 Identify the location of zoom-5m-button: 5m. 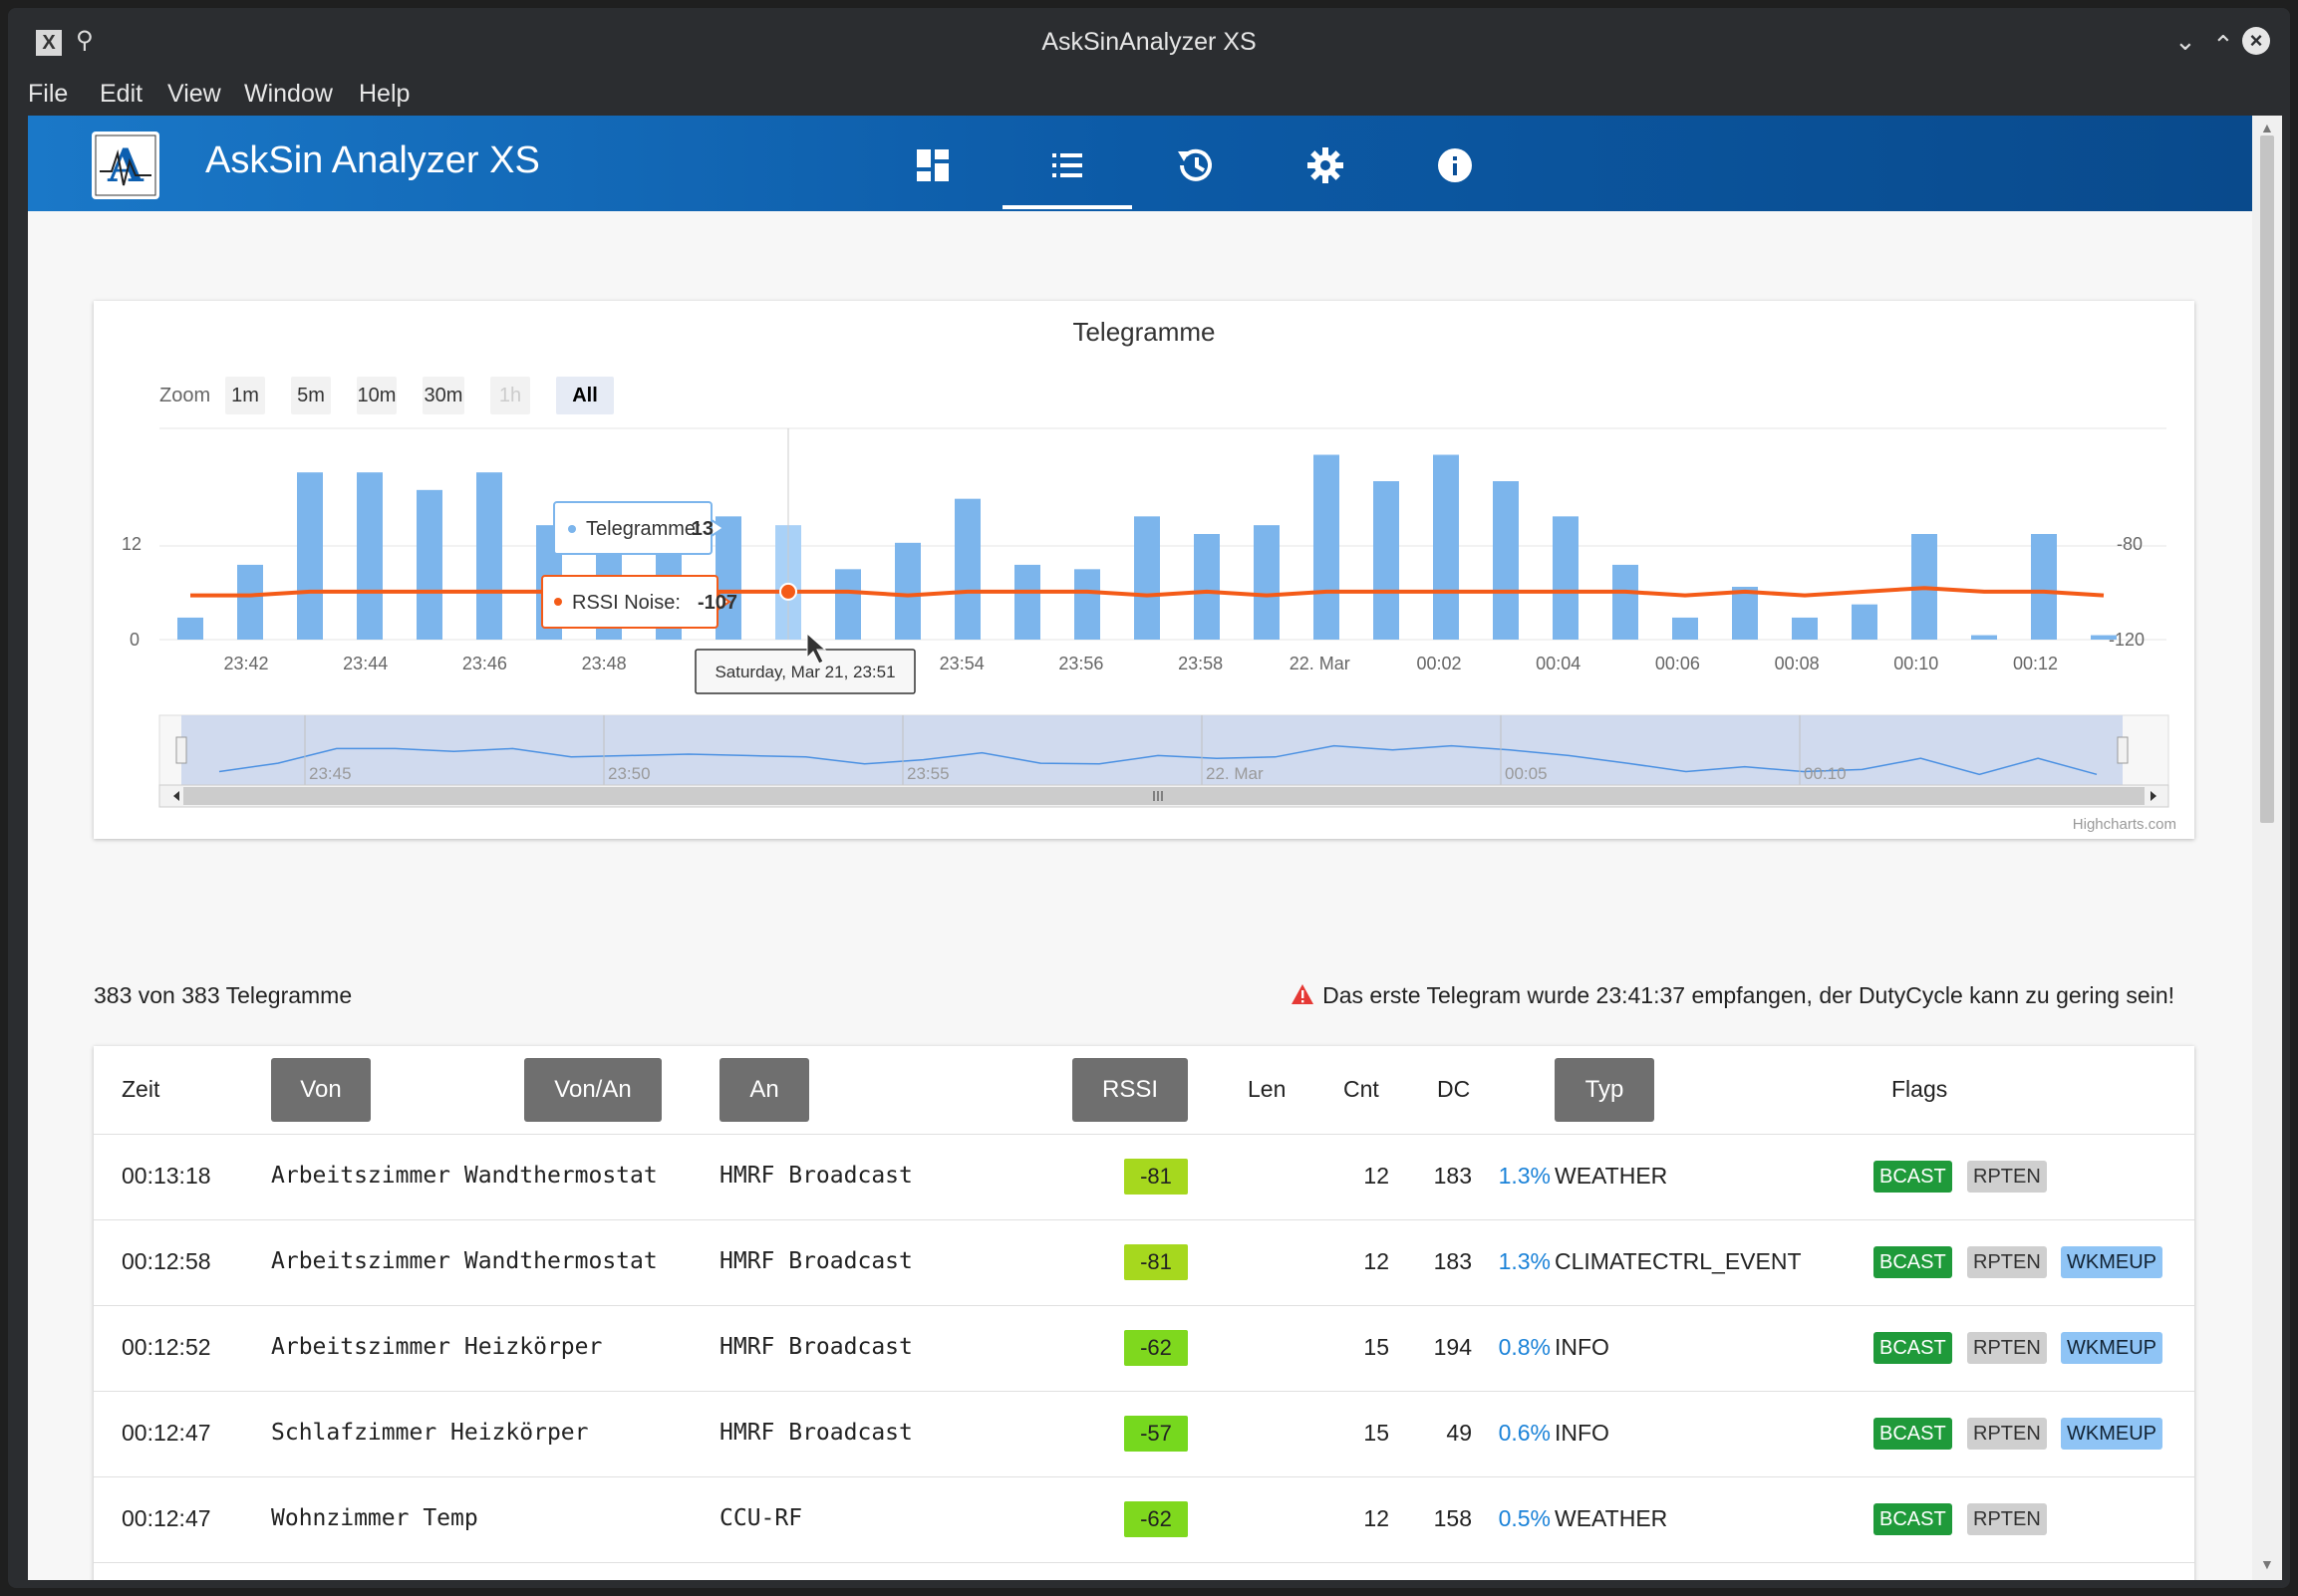
(311, 395).